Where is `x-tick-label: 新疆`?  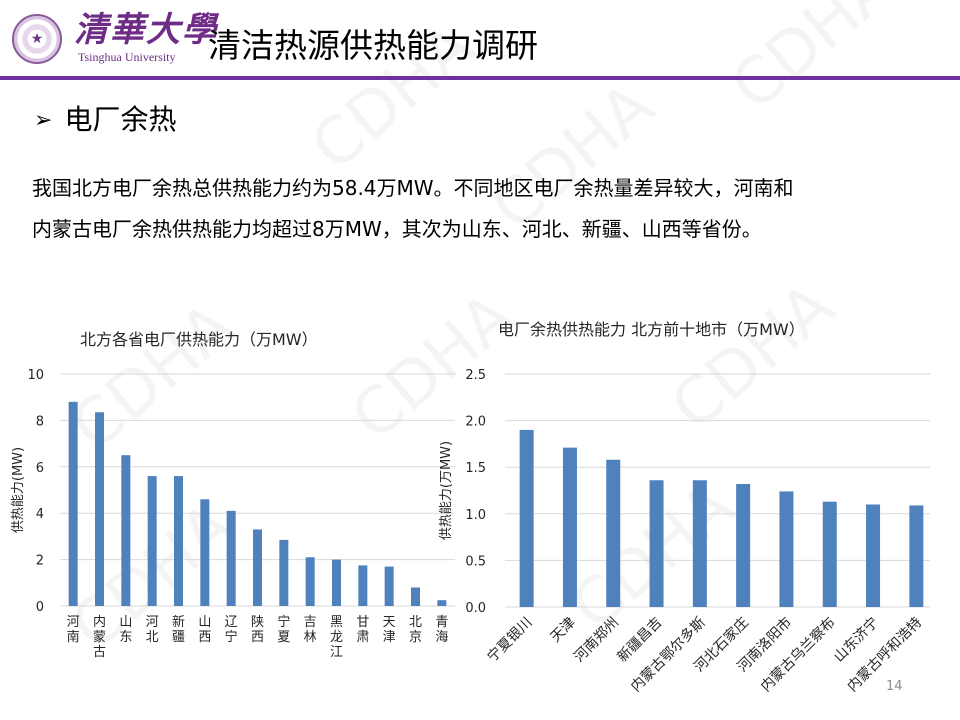
x-tick-label: 新疆 is located at coordinates (178, 629).